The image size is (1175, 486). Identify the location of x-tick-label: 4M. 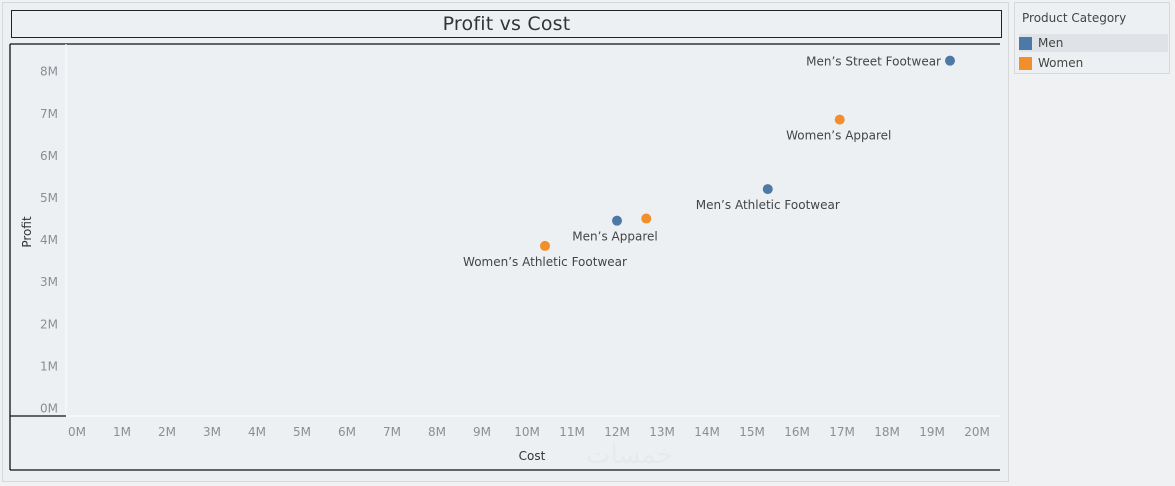
(257, 432).